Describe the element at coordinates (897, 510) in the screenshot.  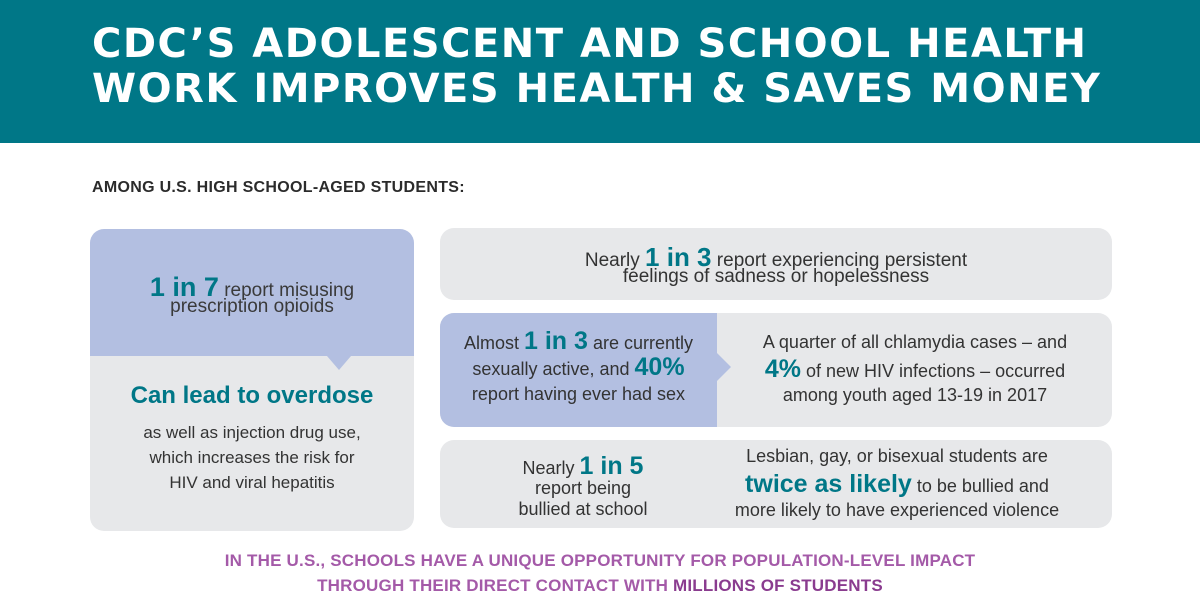
I see `lgb-line-3: more likely to have experienced violence` at that location.